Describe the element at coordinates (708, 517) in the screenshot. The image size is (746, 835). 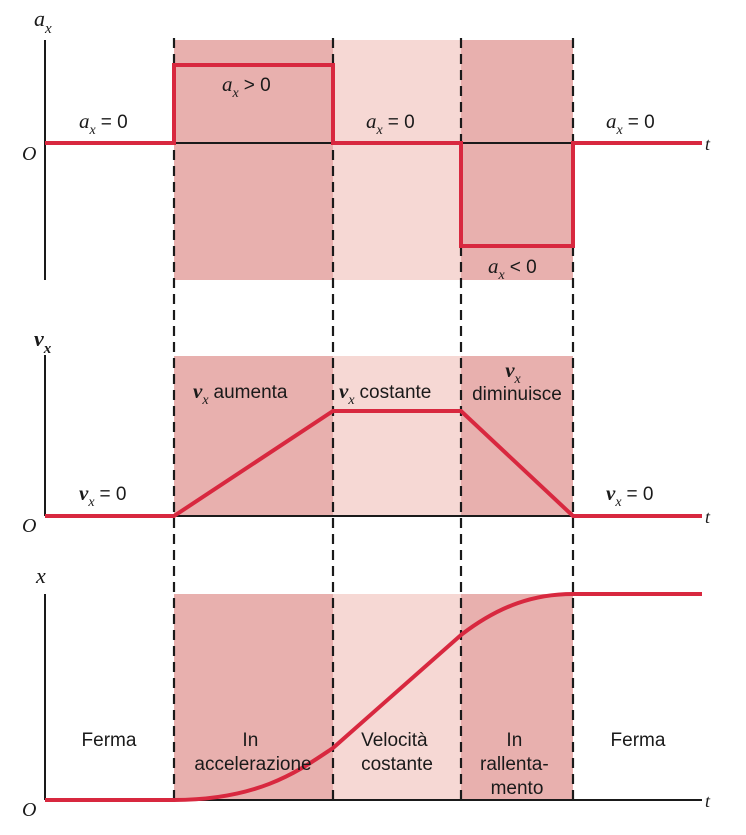
I see `velocity-t-label: t` at that location.